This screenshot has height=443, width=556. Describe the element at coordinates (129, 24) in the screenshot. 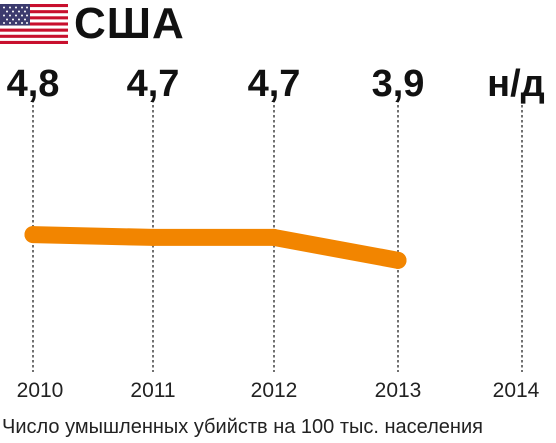

I see `country-title: США` at that location.